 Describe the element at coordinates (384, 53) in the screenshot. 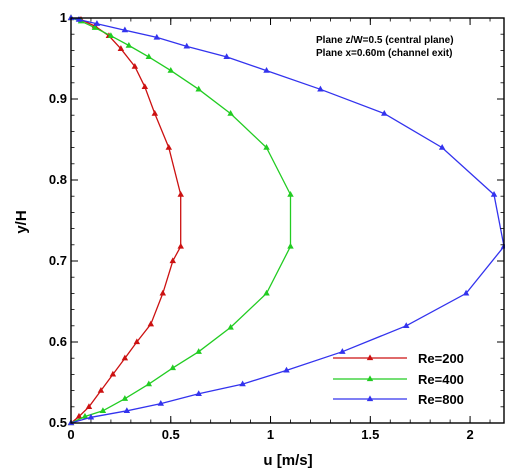

I see `annotation-channel-exit: Plane x=0.60m (channel exit)` at that location.